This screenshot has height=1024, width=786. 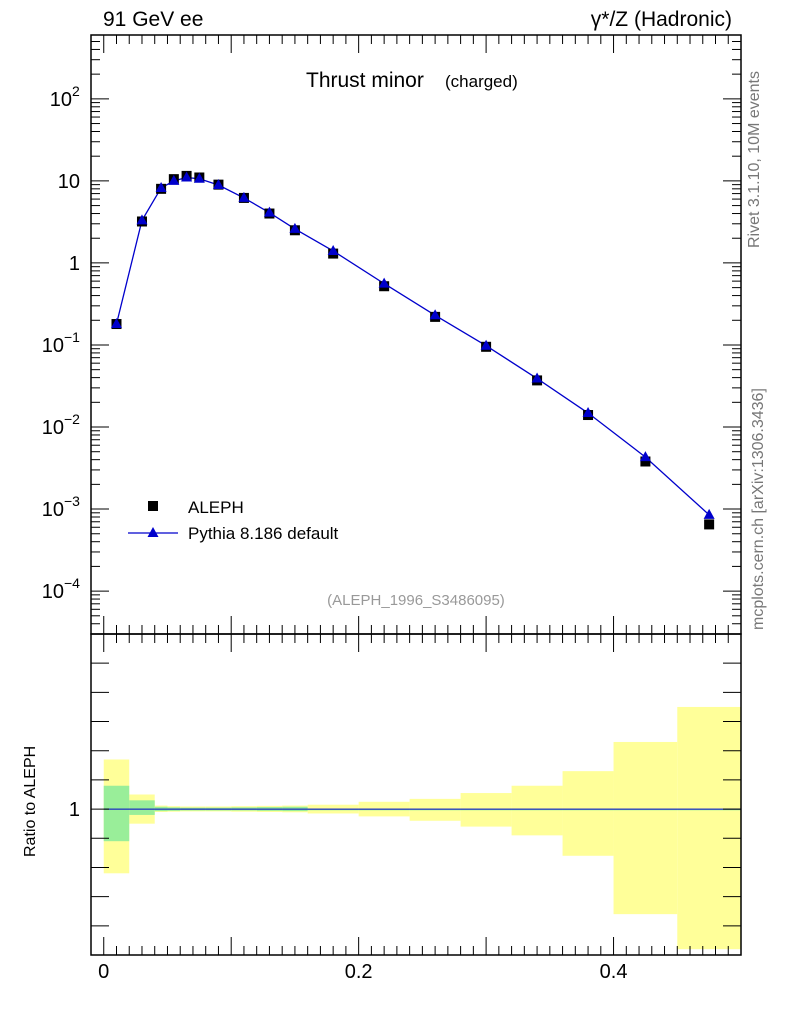 I want to click on x-tick-label: 0, so click(x=103, y=972).